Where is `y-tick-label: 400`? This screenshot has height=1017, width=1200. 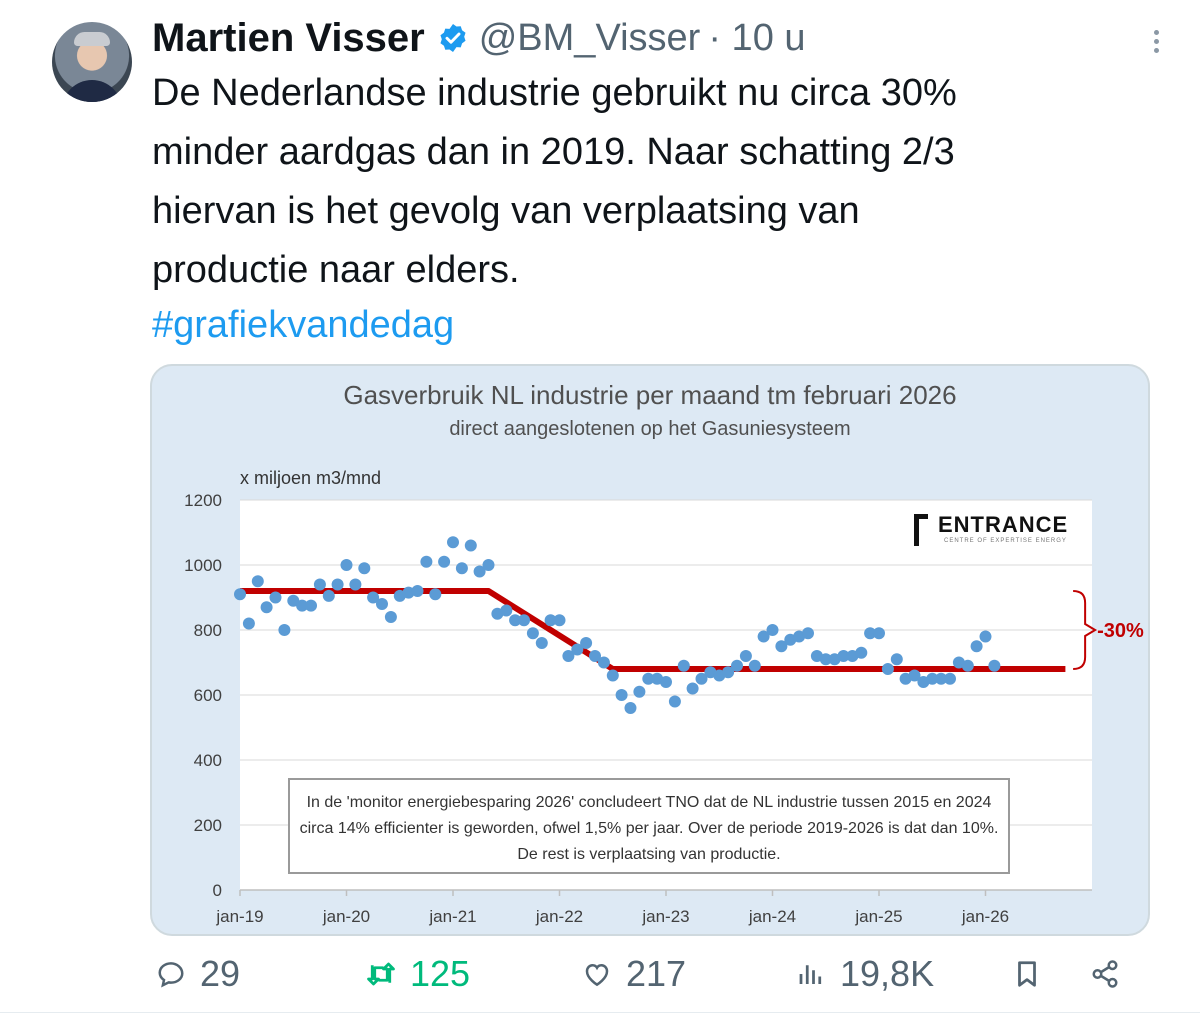
y-tick-label: 400 is located at coordinates (208, 760).